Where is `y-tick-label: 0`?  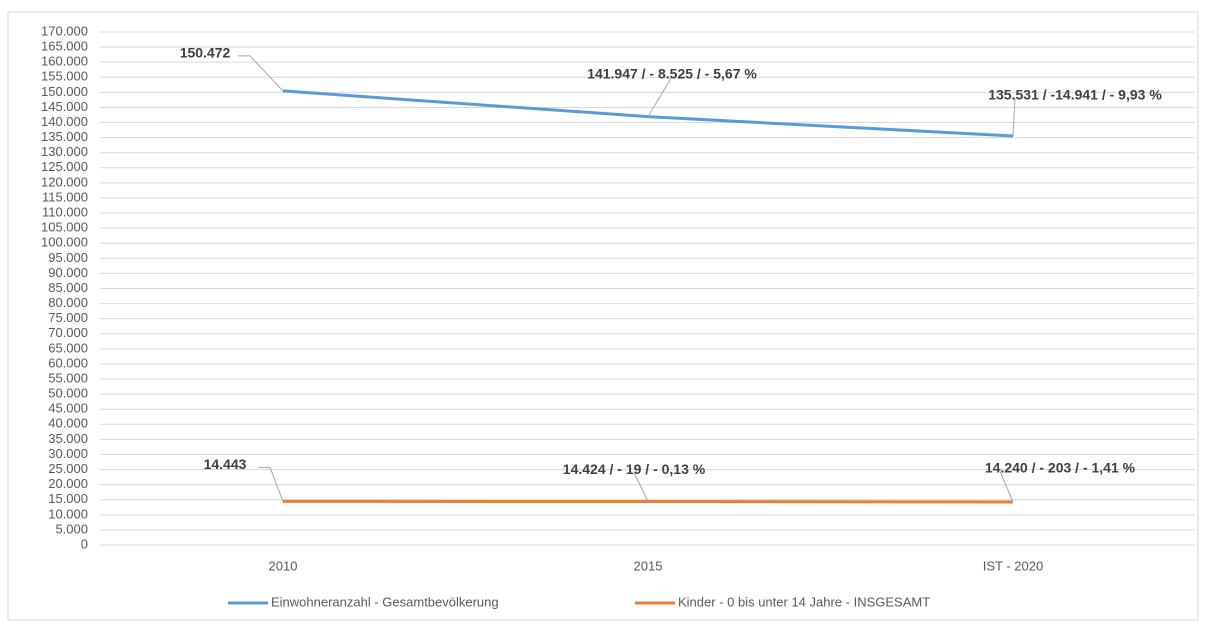
y-tick-label: 0 is located at coordinates (84, 543).